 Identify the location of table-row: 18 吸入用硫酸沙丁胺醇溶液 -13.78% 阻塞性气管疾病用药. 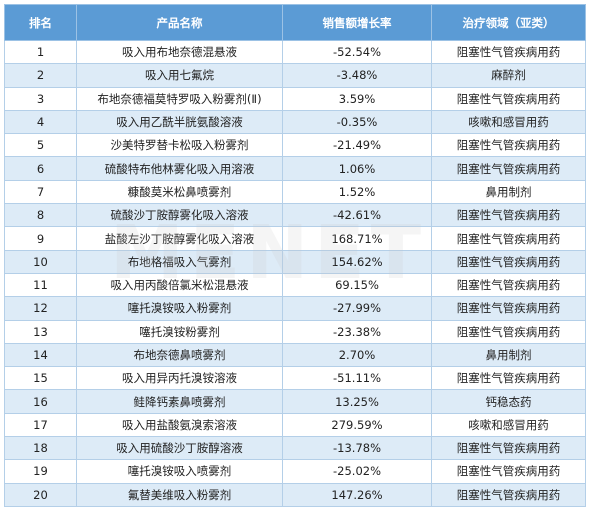
(295, 448).